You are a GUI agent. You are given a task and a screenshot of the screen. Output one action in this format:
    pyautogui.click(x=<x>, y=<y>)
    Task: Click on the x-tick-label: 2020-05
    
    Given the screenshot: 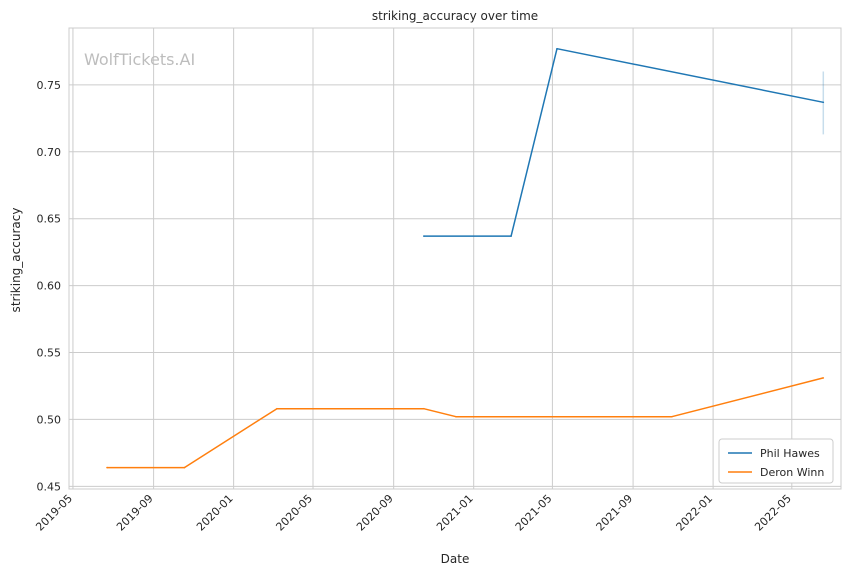 What is the action you would take?
    pyautogui.click(x=294, y=513)
    